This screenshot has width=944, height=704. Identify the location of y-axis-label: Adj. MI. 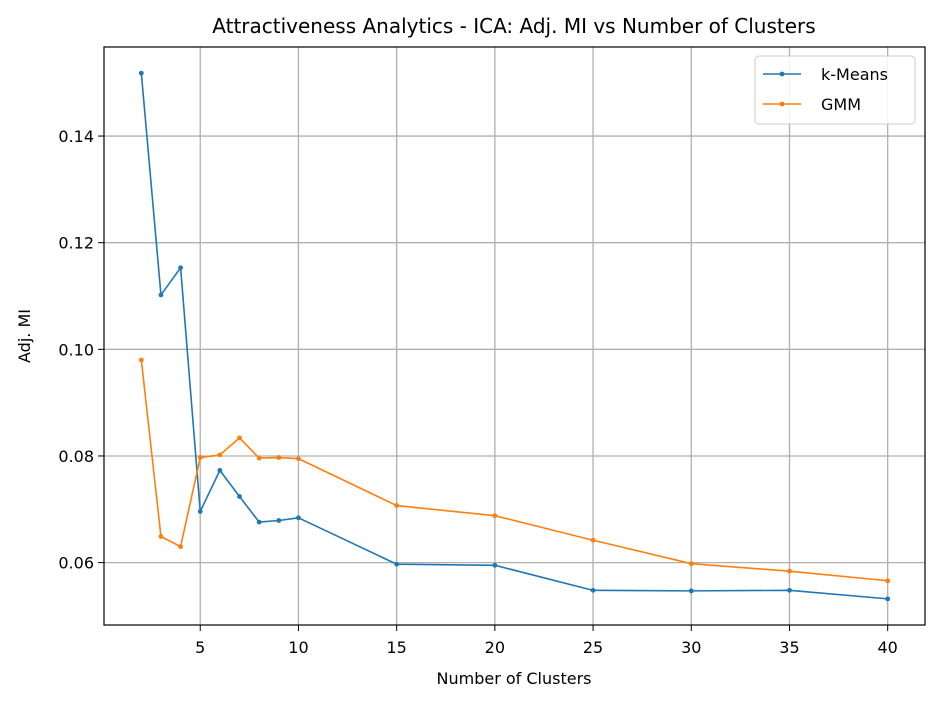
(24, 336).